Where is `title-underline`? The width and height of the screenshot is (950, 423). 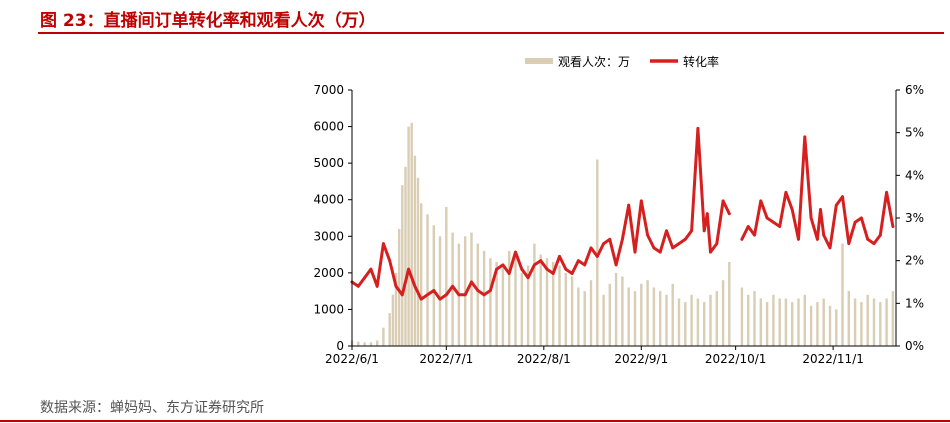 title-underline is located at coordinates (491, 33).